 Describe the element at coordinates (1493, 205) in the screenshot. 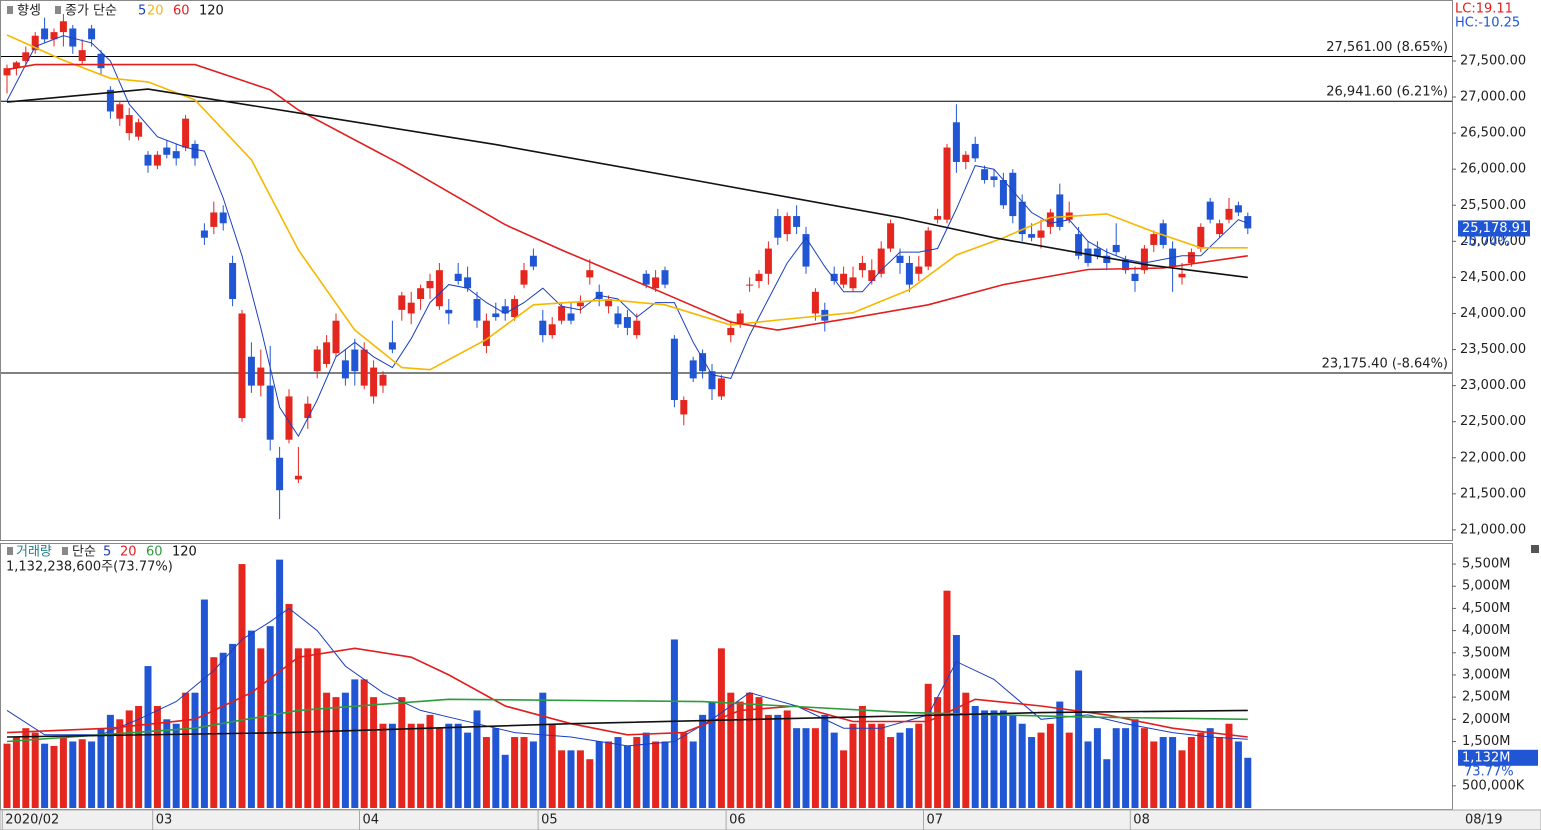

I see `y-tick-label: 25,500.00` at that location.